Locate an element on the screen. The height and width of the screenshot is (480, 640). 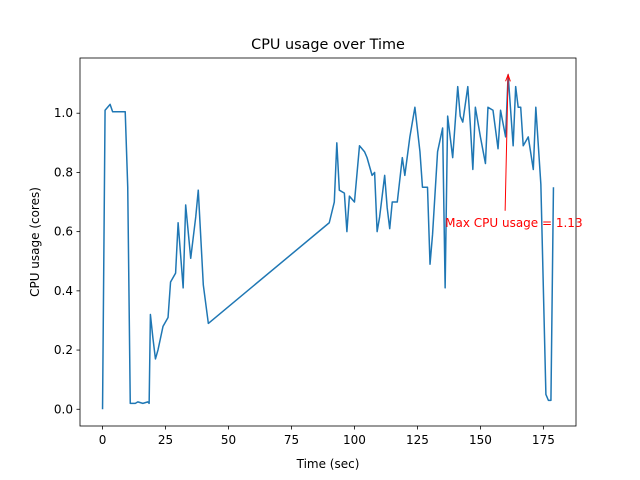
x-tick-label: 50 is located at coordinates (228, 440).